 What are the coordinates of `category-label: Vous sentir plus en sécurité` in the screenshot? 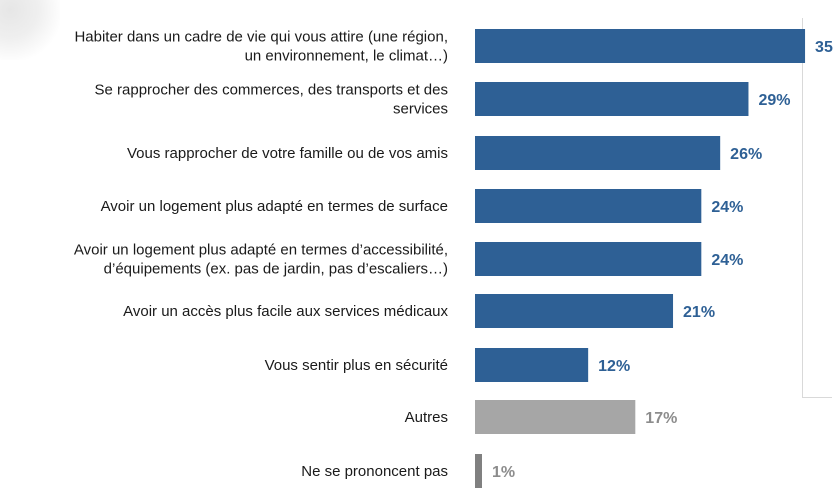 It's located at (356, 365).